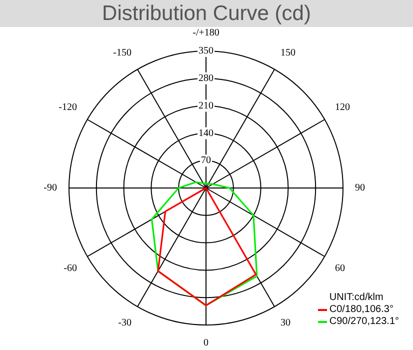 The image size is (413, 350). Describe the element at coordinates (285, 323) in the screenshot. I see `spoke-label: 30` at that location.